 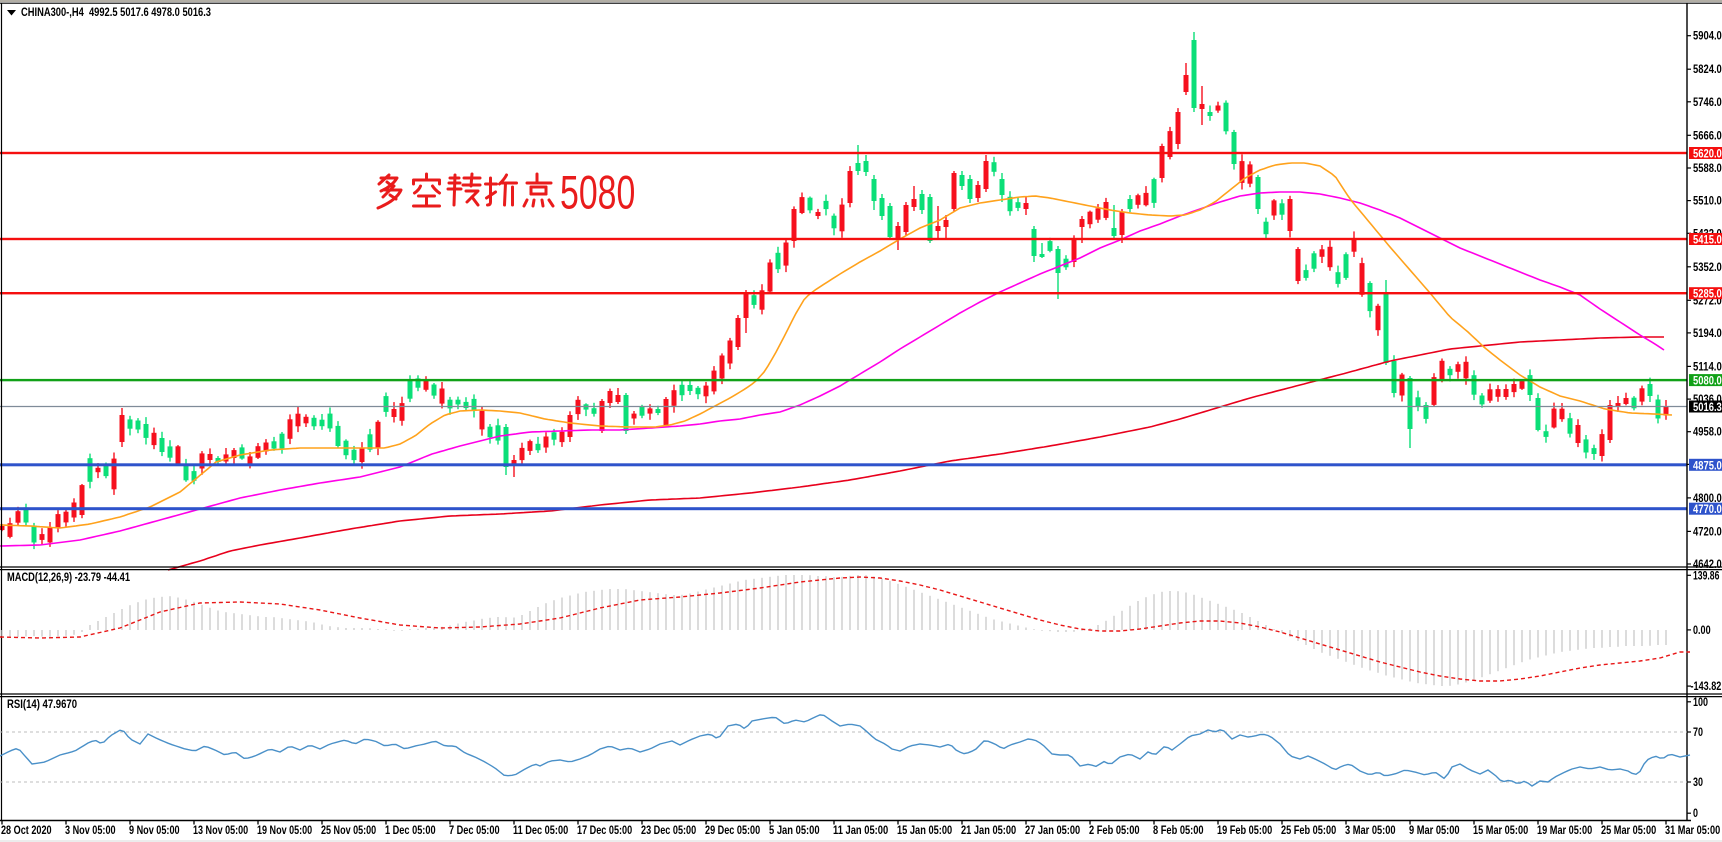 I want to click on svg-text:CHINA300-,H4 4992.5 5017.6 49: CHINA300-,H4 4992.5 5017.6 4978.0 5016.3, so click(x=116, y=12).